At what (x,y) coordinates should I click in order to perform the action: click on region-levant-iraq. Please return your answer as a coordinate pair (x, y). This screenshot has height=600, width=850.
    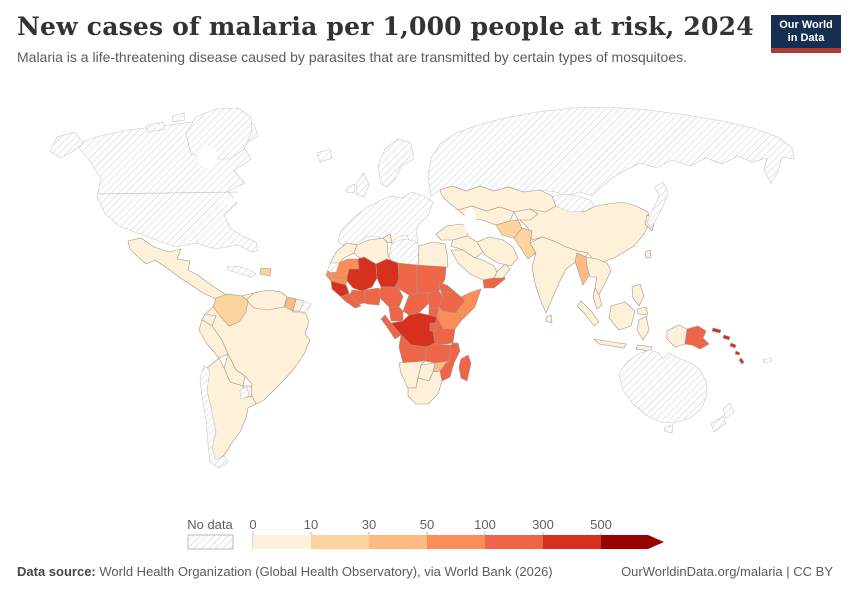
    Looking at the image, I should click on (467, 247).